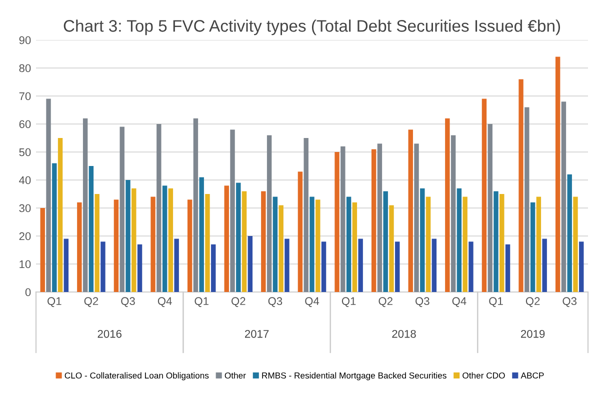  Describe the element at coordinates (235, 375) in the screenshot. I see `legend-label: Other` at that location.